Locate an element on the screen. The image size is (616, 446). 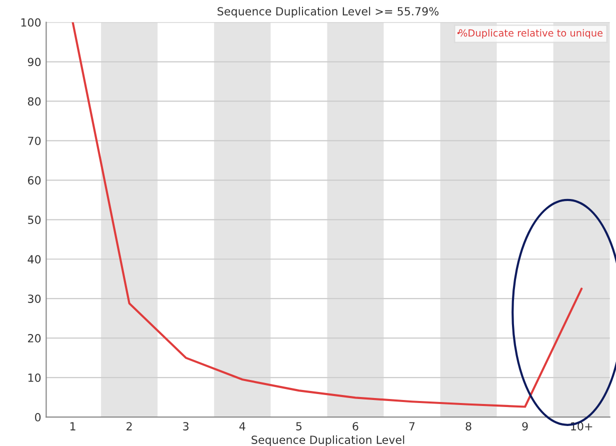
x-tick-label: 4 is located at coordinates (242, 426).